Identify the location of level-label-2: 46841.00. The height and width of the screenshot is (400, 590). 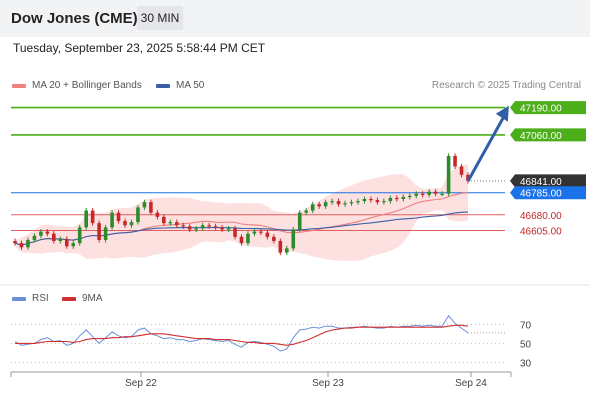
(541, 182).